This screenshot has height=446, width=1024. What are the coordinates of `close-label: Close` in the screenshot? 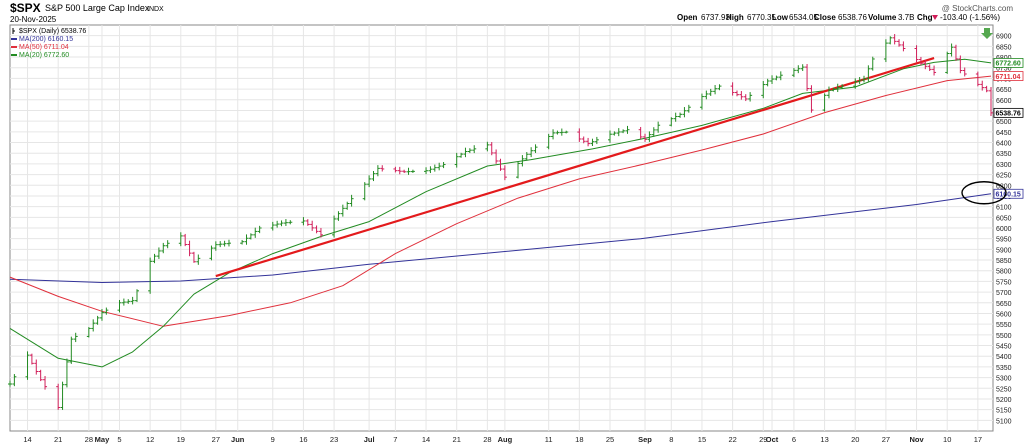 It's located at (825, 17).